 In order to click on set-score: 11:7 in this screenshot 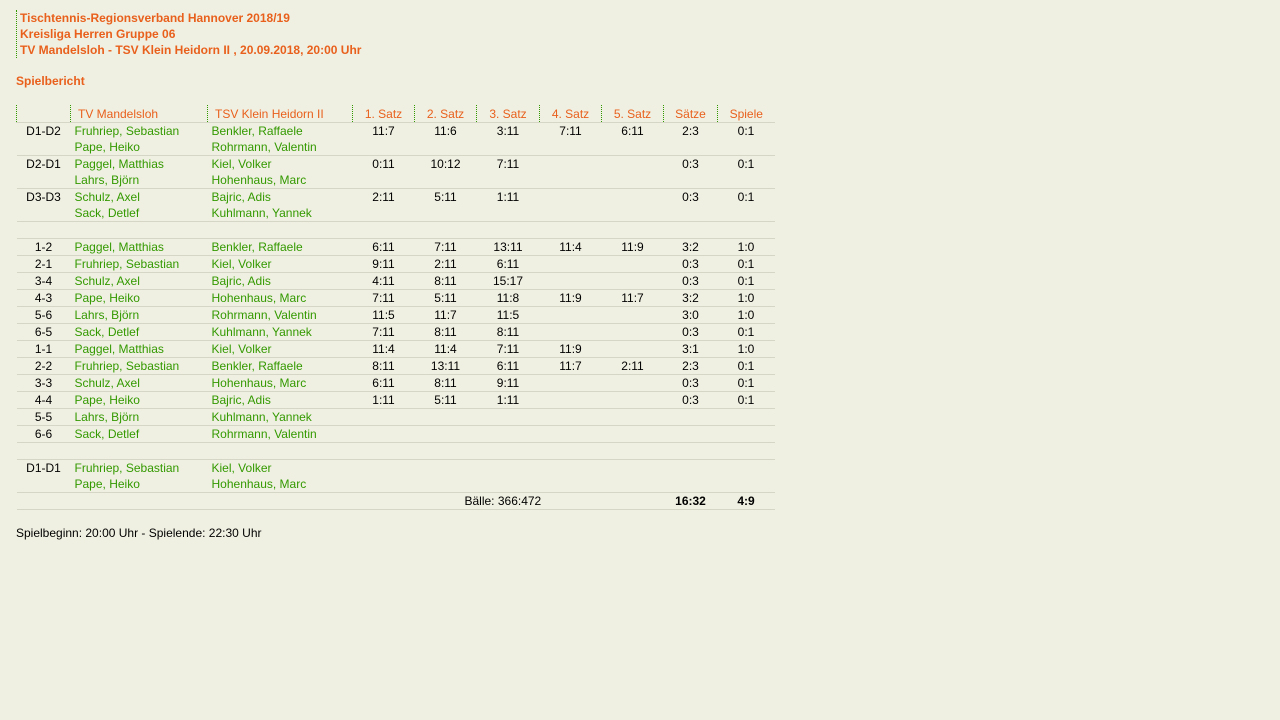, I will do `click(570, 366)`.